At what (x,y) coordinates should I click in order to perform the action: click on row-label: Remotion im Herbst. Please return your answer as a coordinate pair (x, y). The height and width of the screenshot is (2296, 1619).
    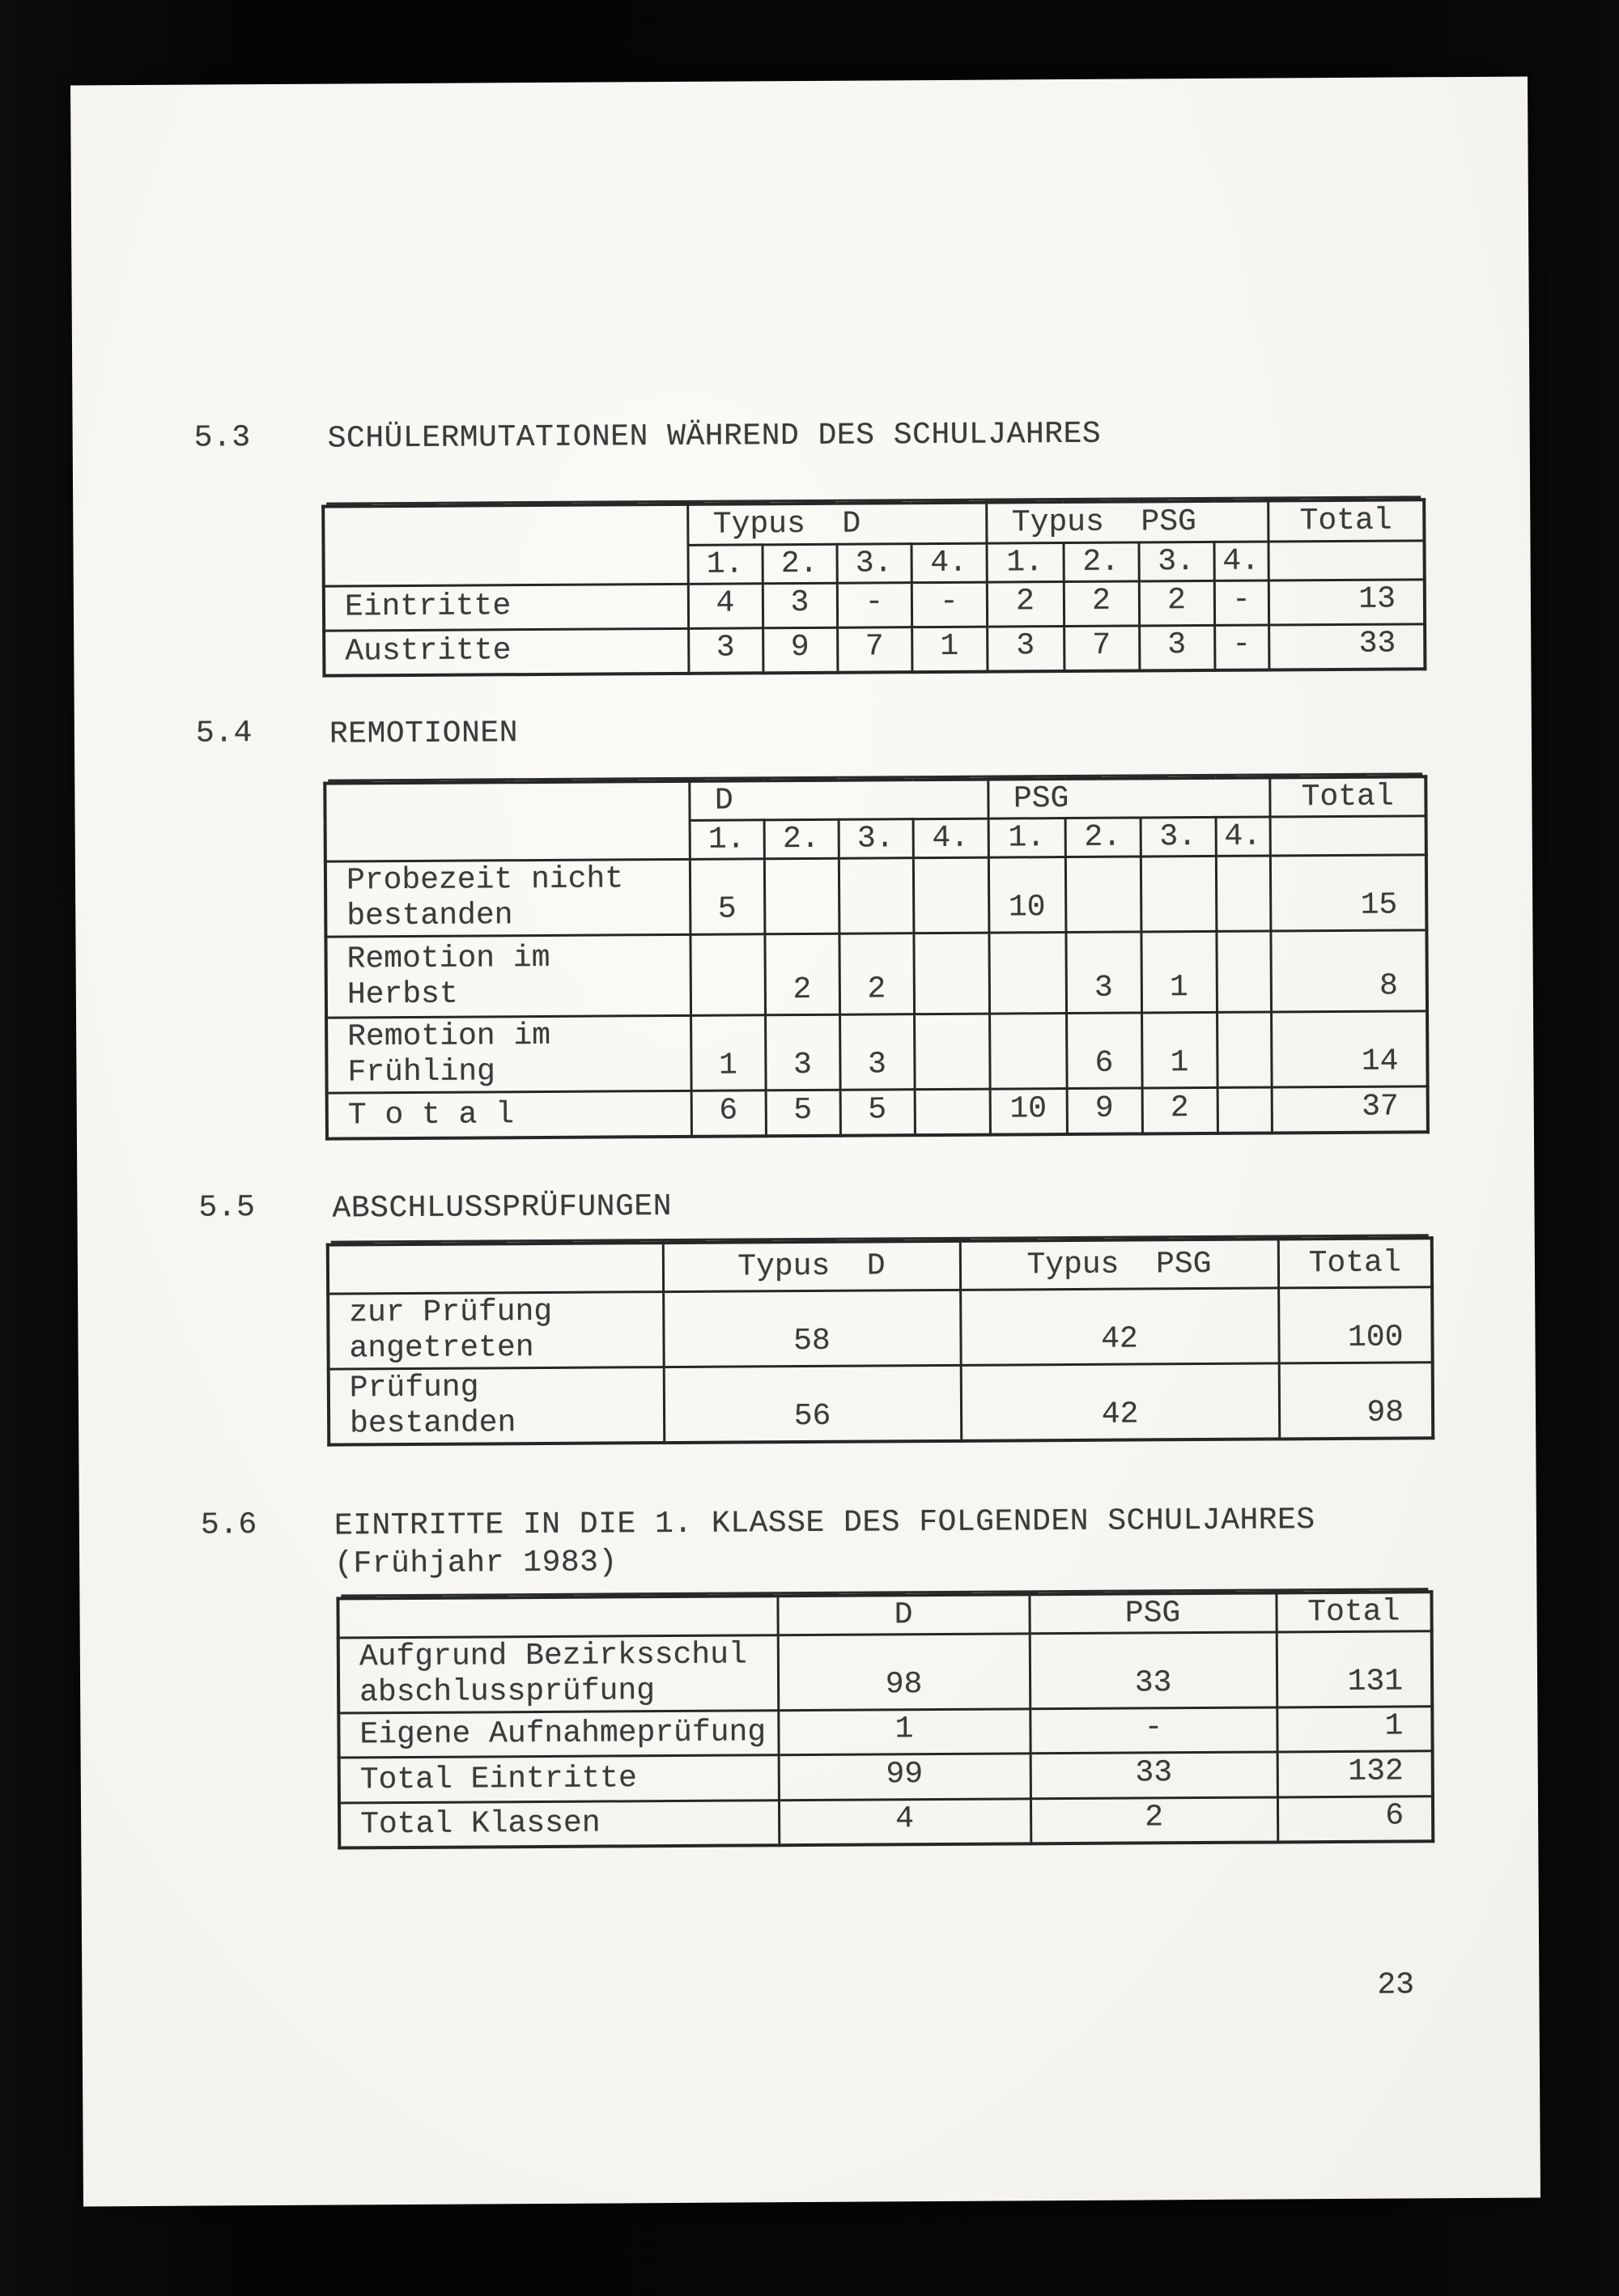
    Looking at the image, I should click on (508, 976).